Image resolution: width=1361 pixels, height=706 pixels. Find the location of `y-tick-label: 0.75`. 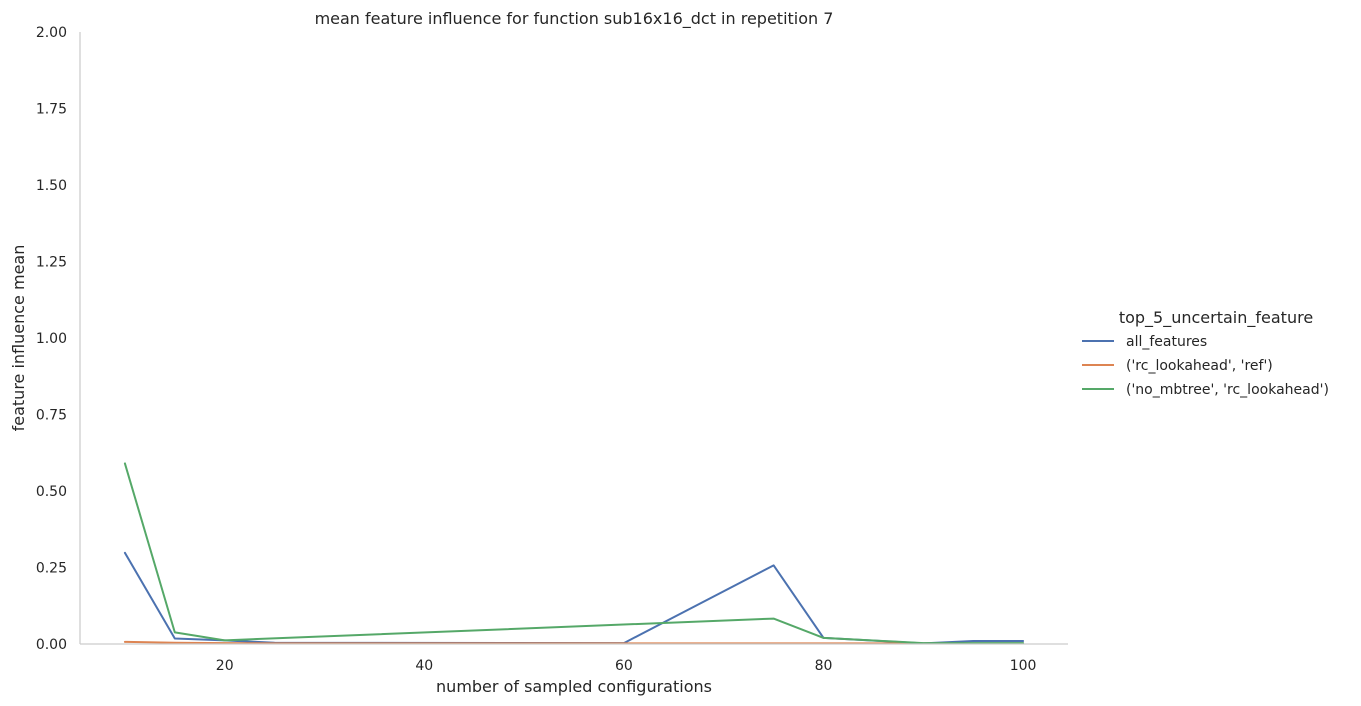

y-tick-label: 0.75 is located at coordinates (51, 416).